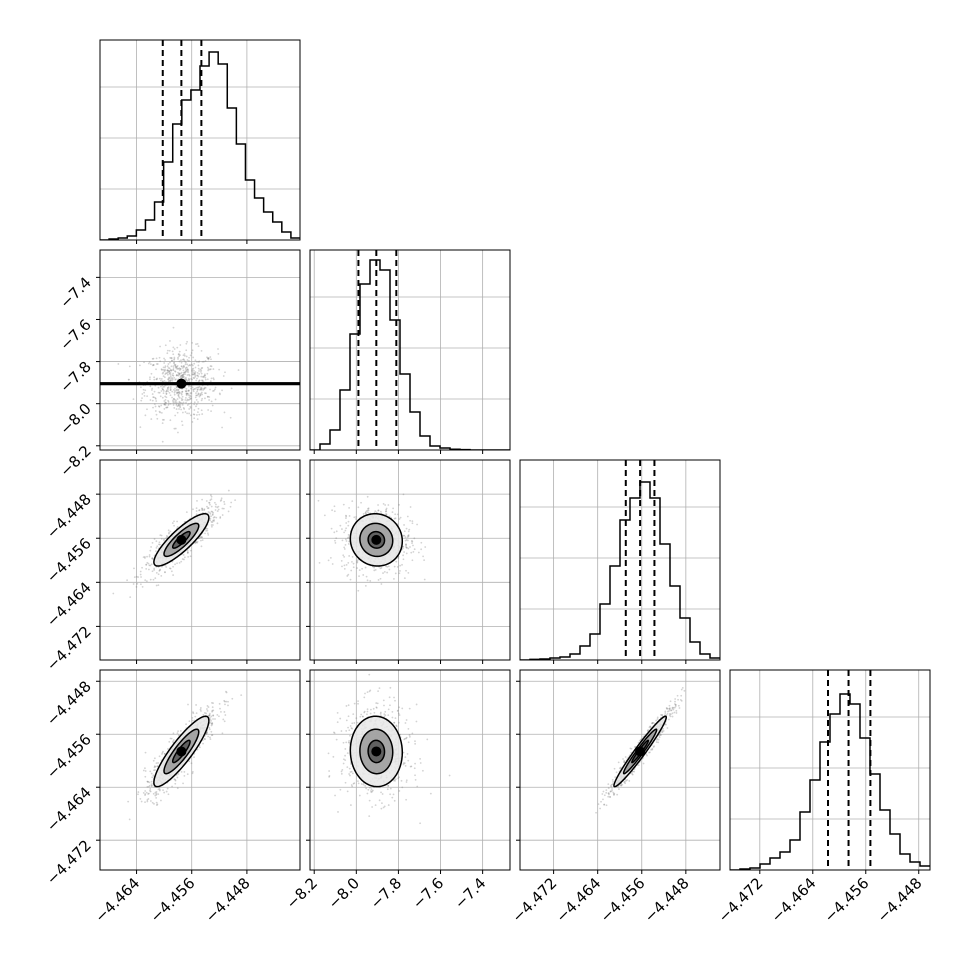  What do you see at coordinates (410, 560) in the screenshot?
I see `panel-frame` at bounding box center [410, 560].